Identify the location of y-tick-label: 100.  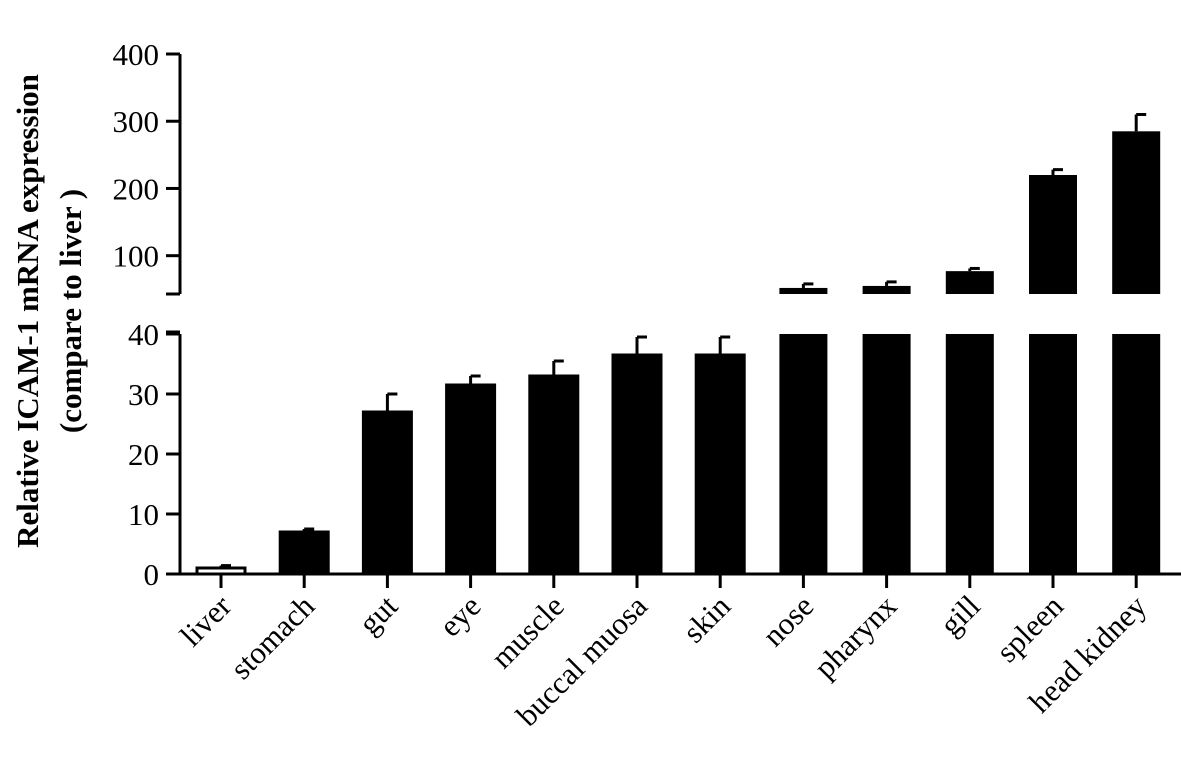
(136, 256).